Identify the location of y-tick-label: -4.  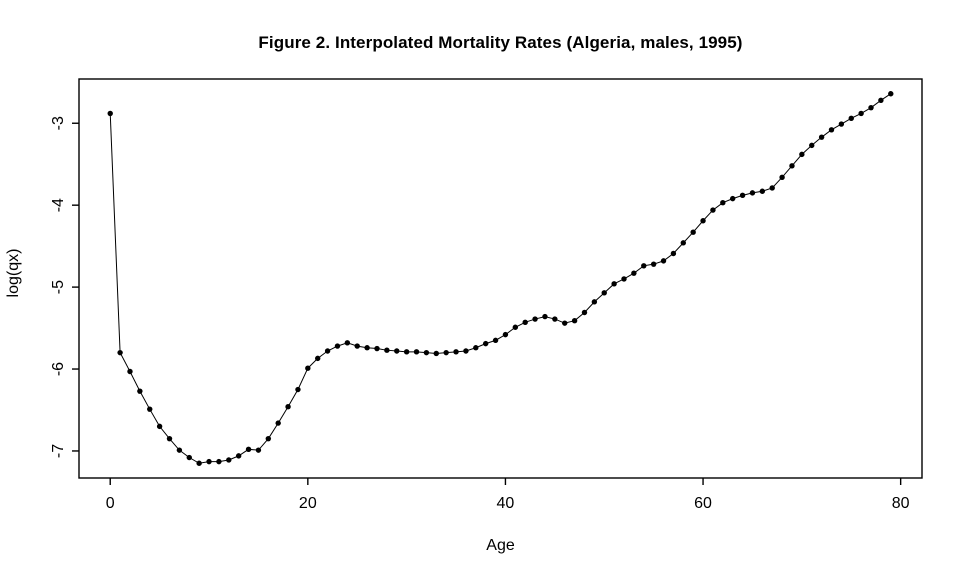
(58, 205).